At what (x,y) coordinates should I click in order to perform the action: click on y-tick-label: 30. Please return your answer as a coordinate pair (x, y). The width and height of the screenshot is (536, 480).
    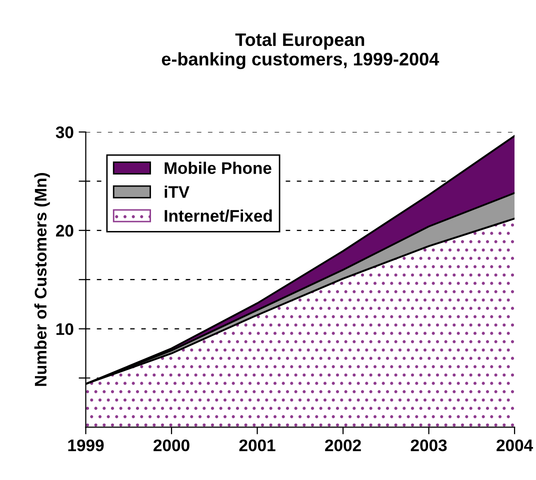
    Looking at the image, I should click on (65, 132).